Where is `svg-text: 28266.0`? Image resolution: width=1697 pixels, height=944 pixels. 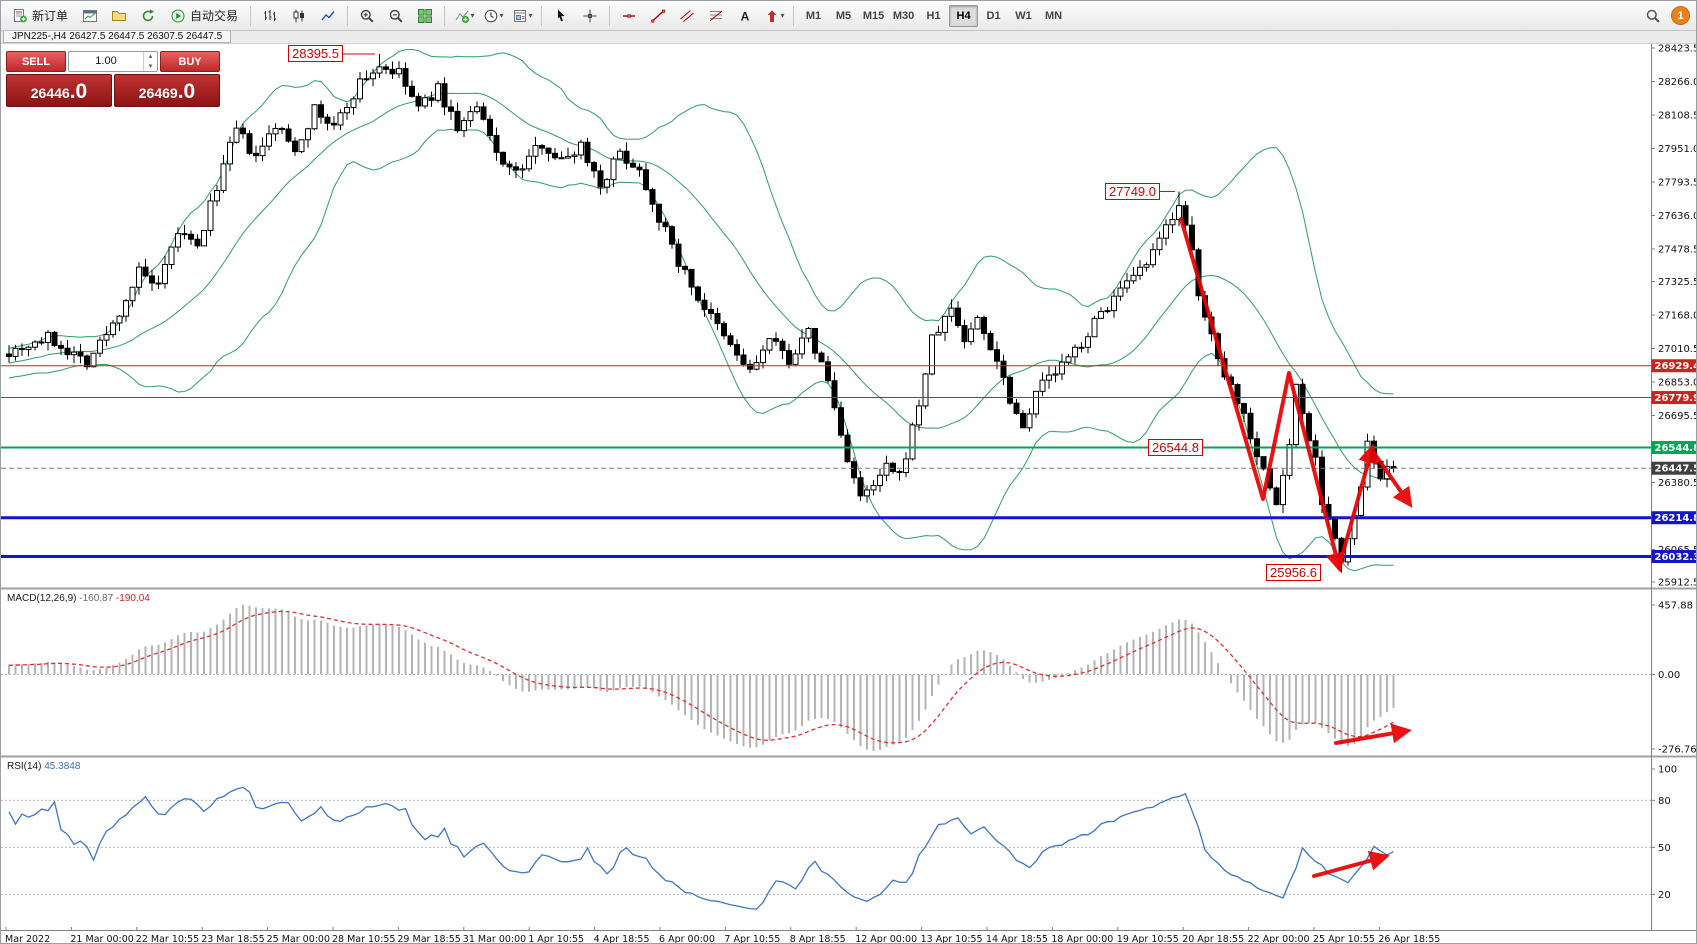 svg-text: 28266.0 is located at coordinates (1677, 82).